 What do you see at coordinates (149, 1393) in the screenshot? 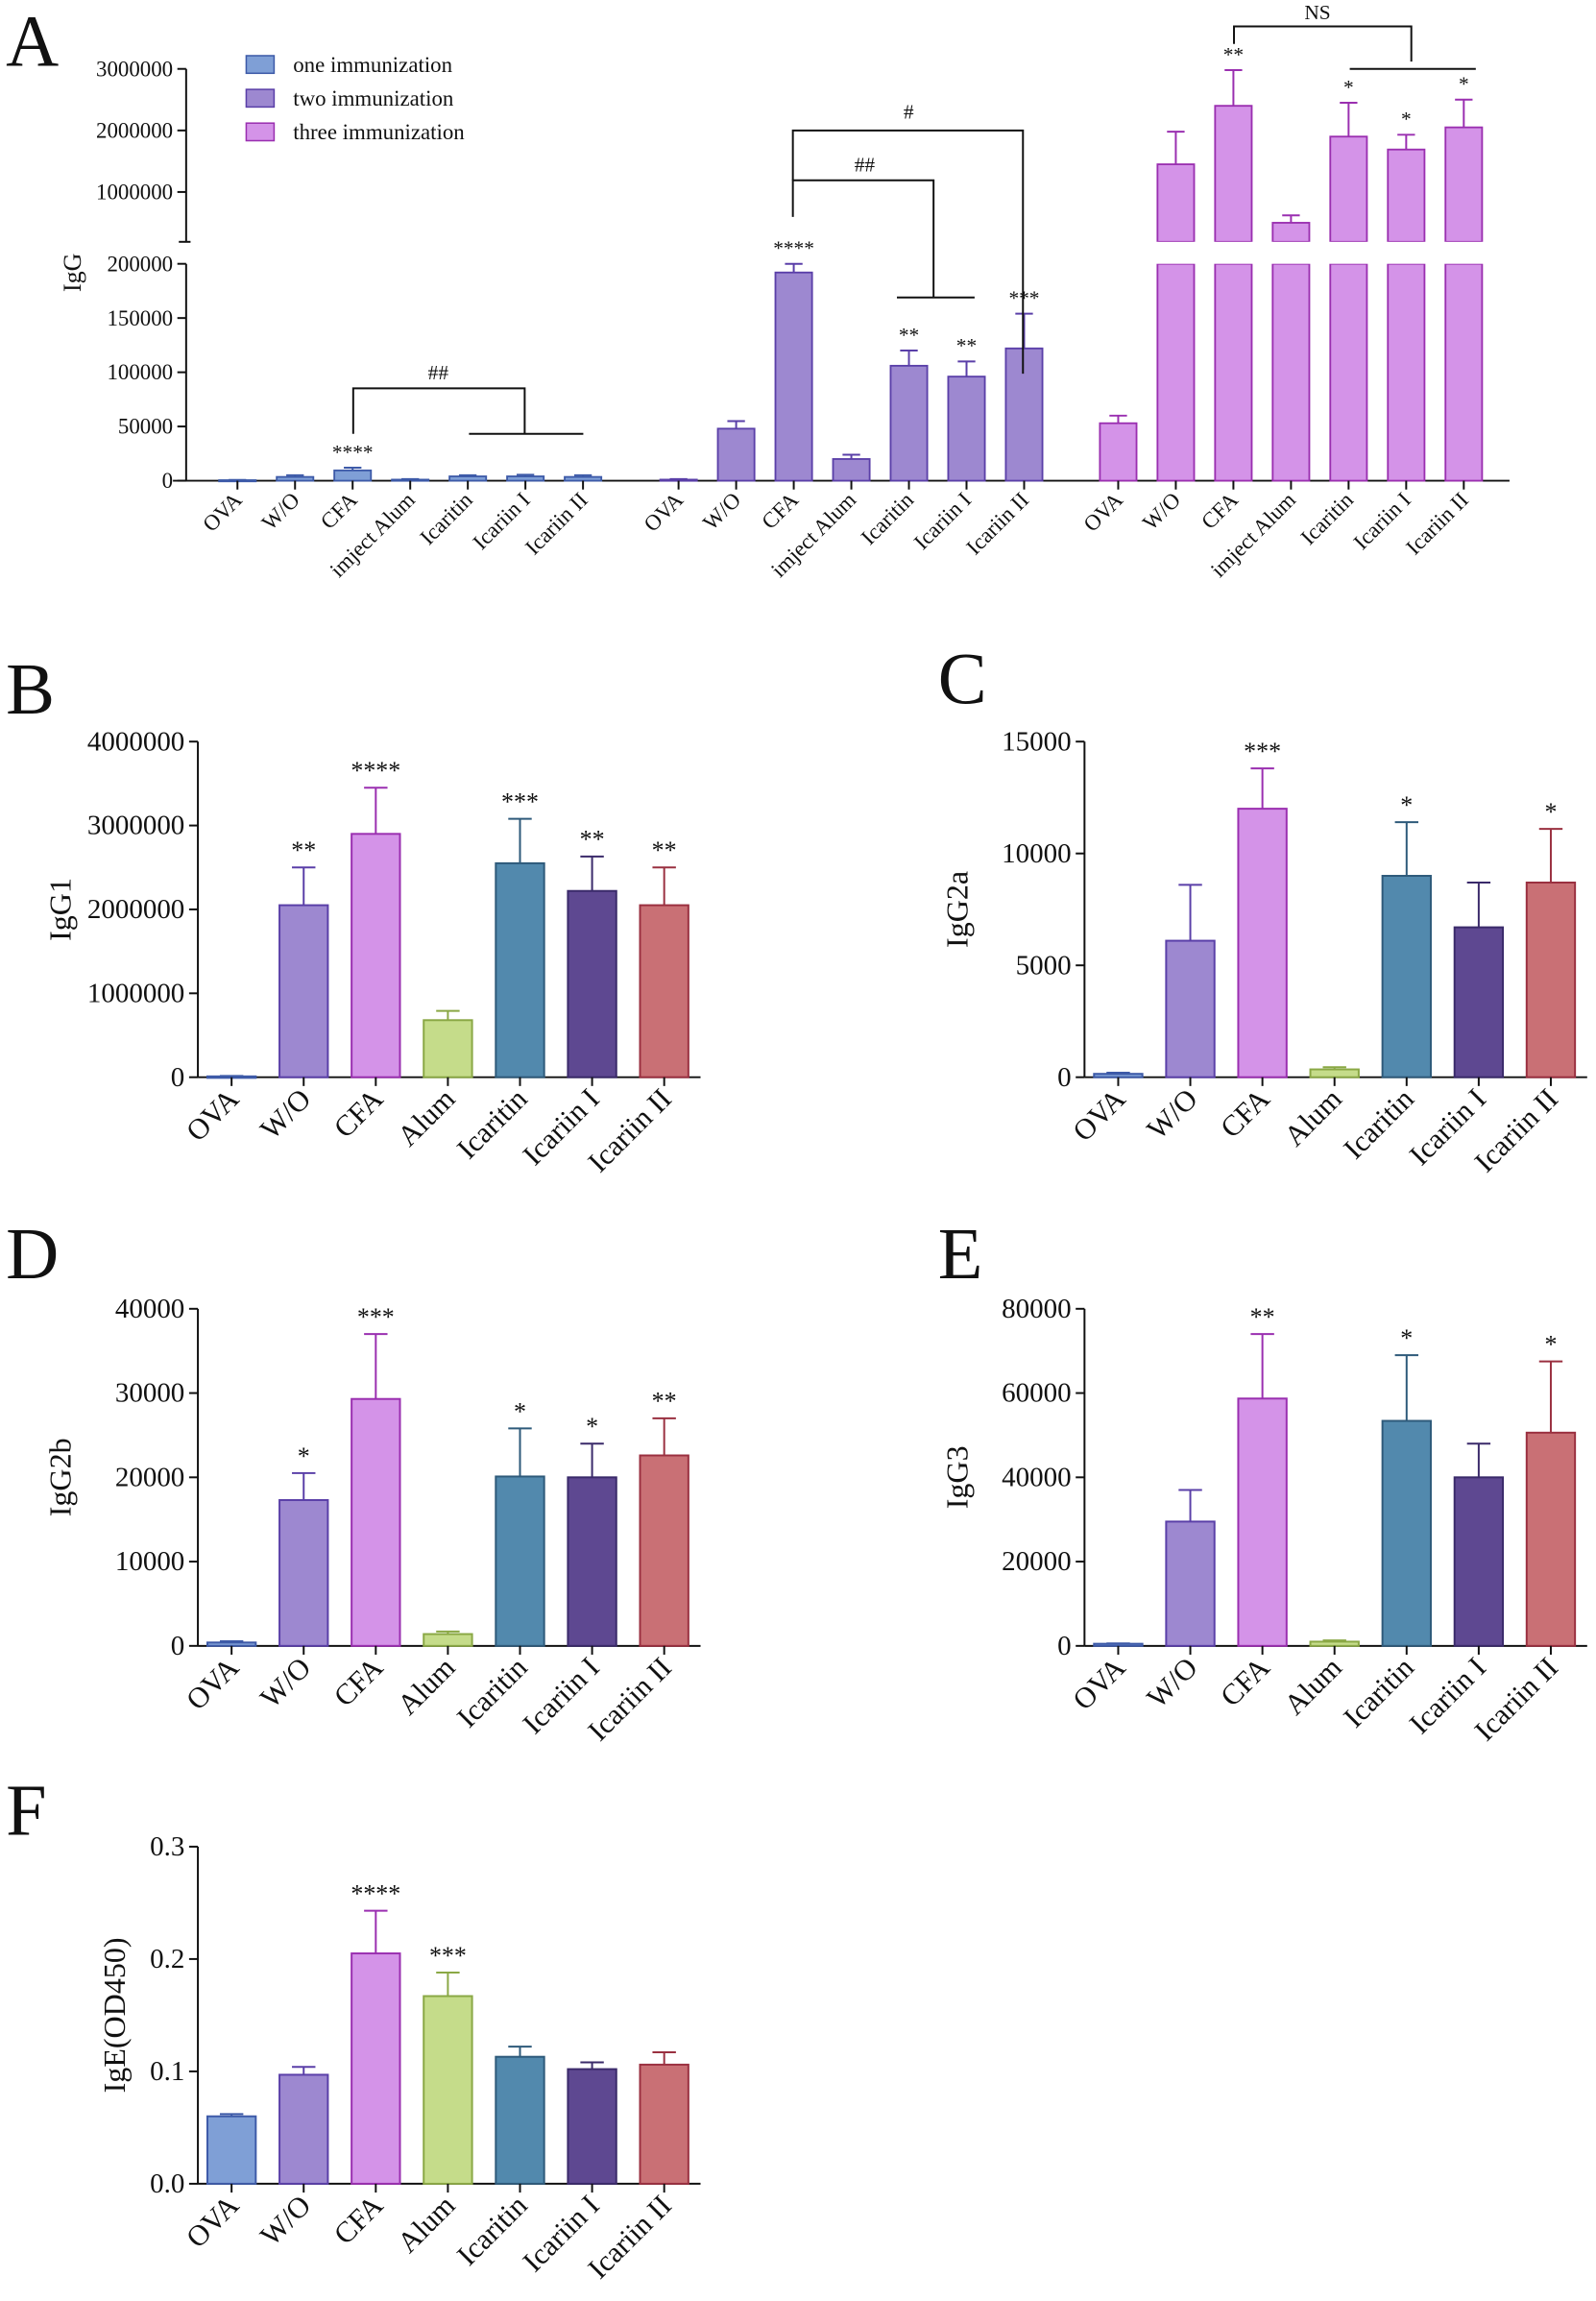
I see `y-tick-label: 30000` at bounding box center [149, 1393].